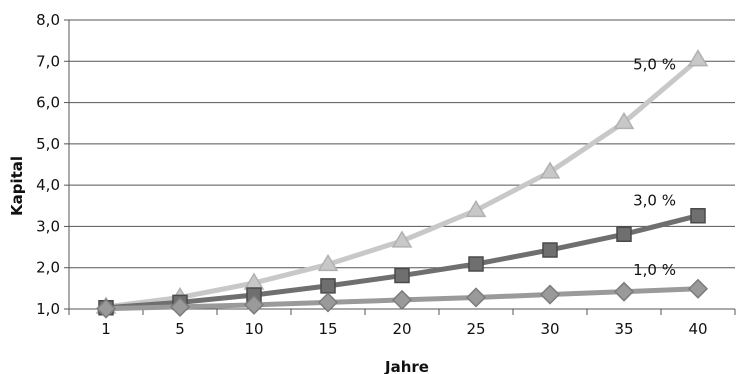 The width and height of the screenshot is (741, 374). What do you see at coordinates (654, 270) in the screenshot?
I see `series-label: 1,0 %` at bounding box center [654, 270].